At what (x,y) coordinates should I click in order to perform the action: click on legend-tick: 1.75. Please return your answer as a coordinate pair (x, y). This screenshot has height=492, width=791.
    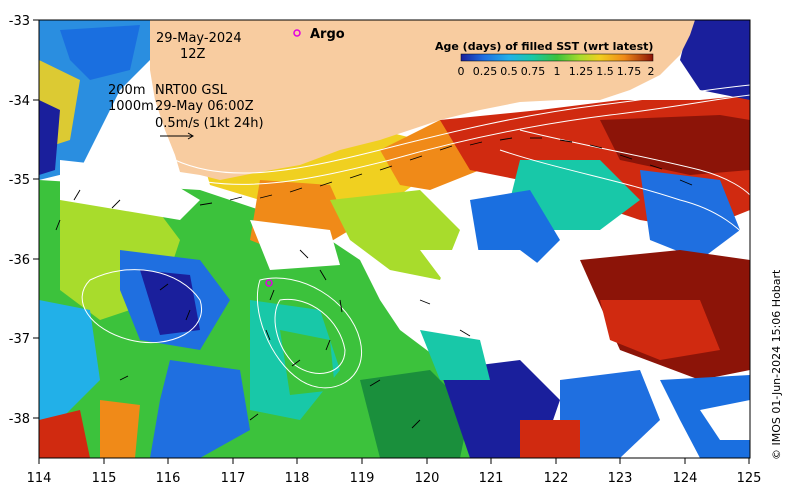
    Looking at the image, I should click on (629, 71).